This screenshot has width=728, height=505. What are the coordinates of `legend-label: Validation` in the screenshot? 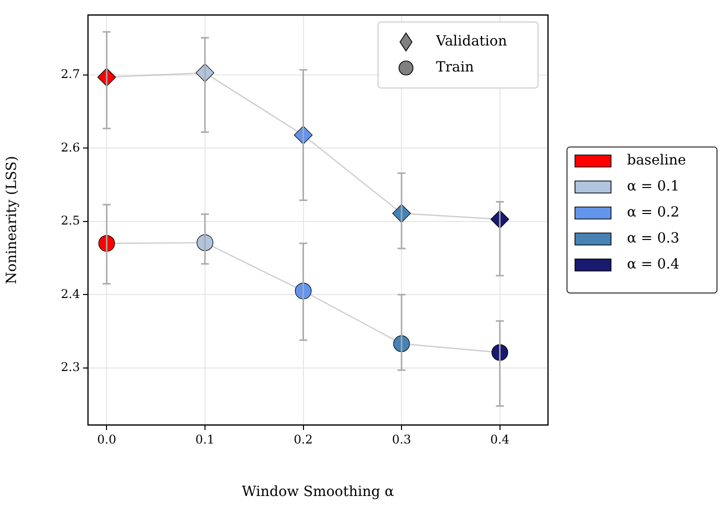 It's located at (471, 42).